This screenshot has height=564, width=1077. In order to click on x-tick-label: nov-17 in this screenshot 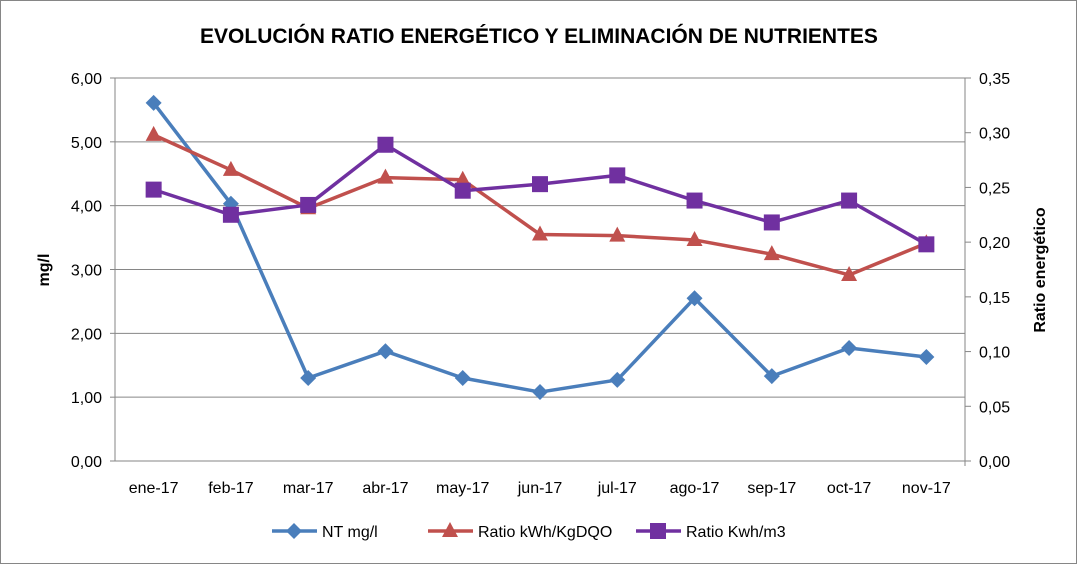, I will do `click(926, 488)`.